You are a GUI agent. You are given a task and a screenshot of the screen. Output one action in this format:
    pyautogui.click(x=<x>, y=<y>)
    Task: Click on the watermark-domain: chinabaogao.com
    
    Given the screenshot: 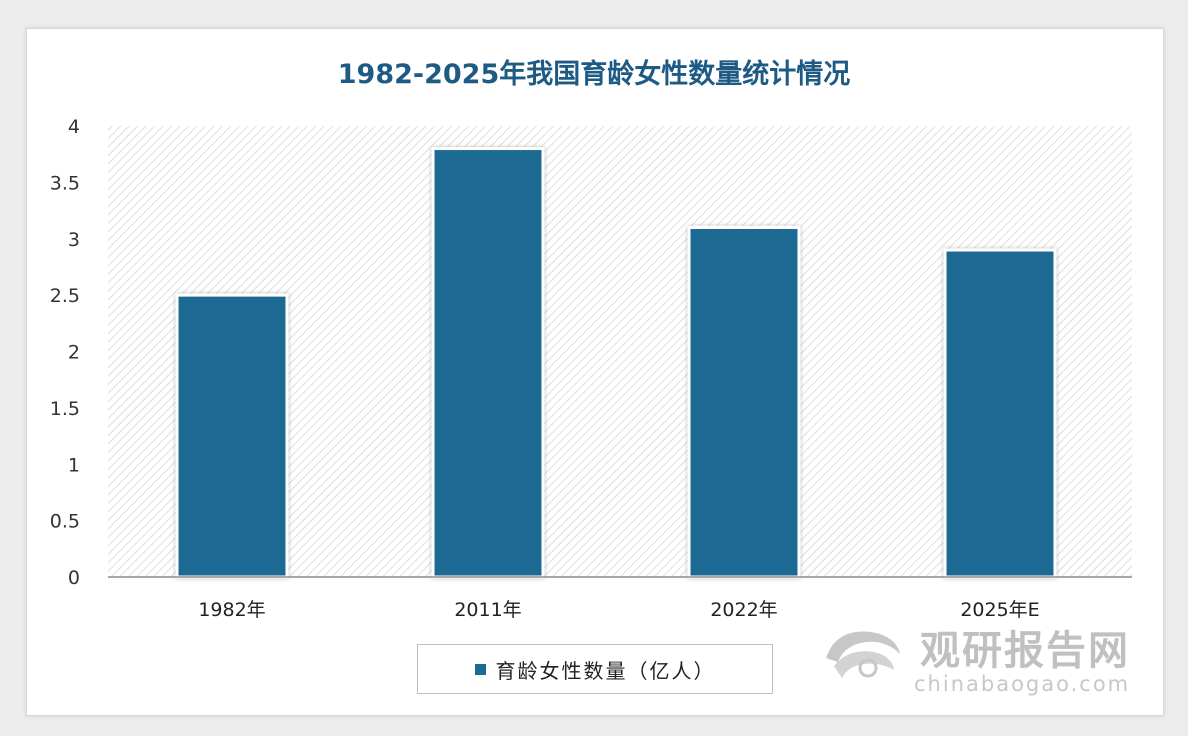 What is the action you would take?
    pyautogui.click(x=1022, y=684)
    